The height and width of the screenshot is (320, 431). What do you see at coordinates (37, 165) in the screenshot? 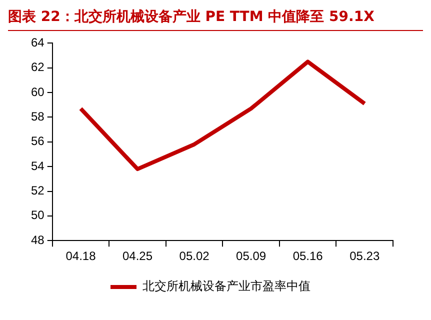
I see `y-tick-label: 54` at bounding box center [37, 165].